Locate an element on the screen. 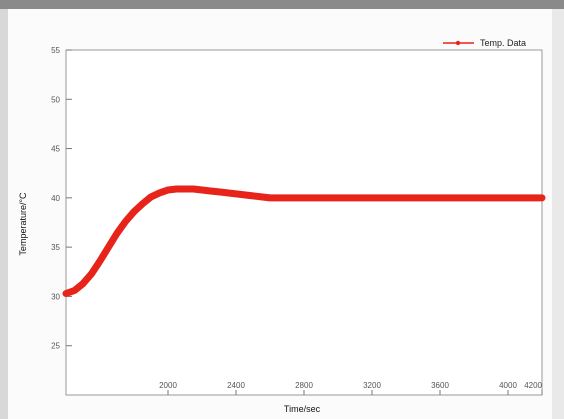  legend: Temp. Data is located at coordinates (484, 43).